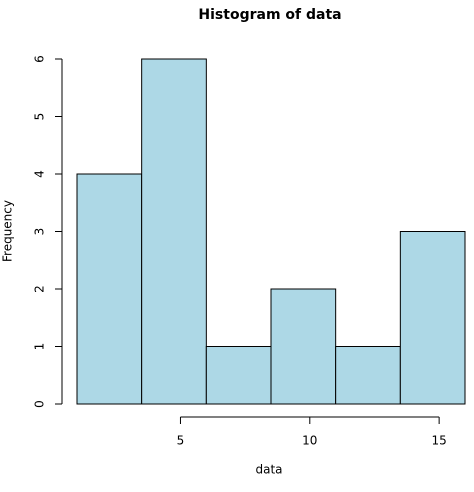  Describe the element at coordinates (40, 59) in the screenshot. I see `y-tick-label: 6` at that location.